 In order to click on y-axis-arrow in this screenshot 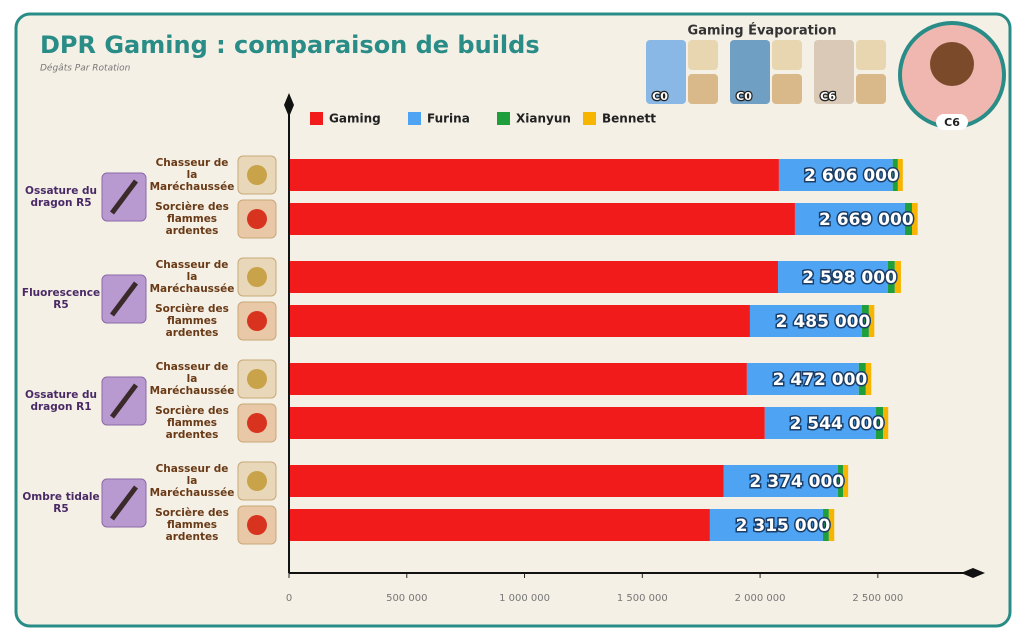, I will do `click(289, 105)`.